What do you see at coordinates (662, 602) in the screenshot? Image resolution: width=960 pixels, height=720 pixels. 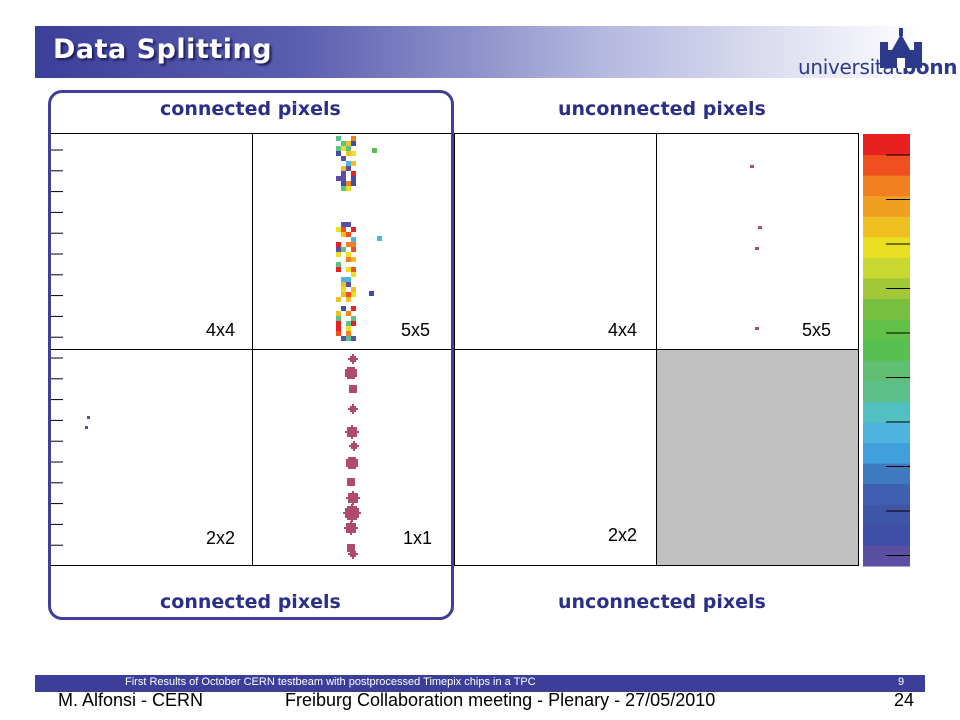 I see `header-unconnected-bottom: unconnected pixels` at bounding box center [662, 602].